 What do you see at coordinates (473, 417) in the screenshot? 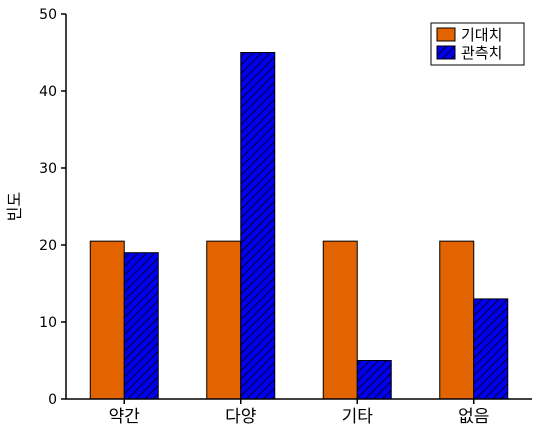
I see `x-tick-label: 없음` at bounding box center [473, 417].